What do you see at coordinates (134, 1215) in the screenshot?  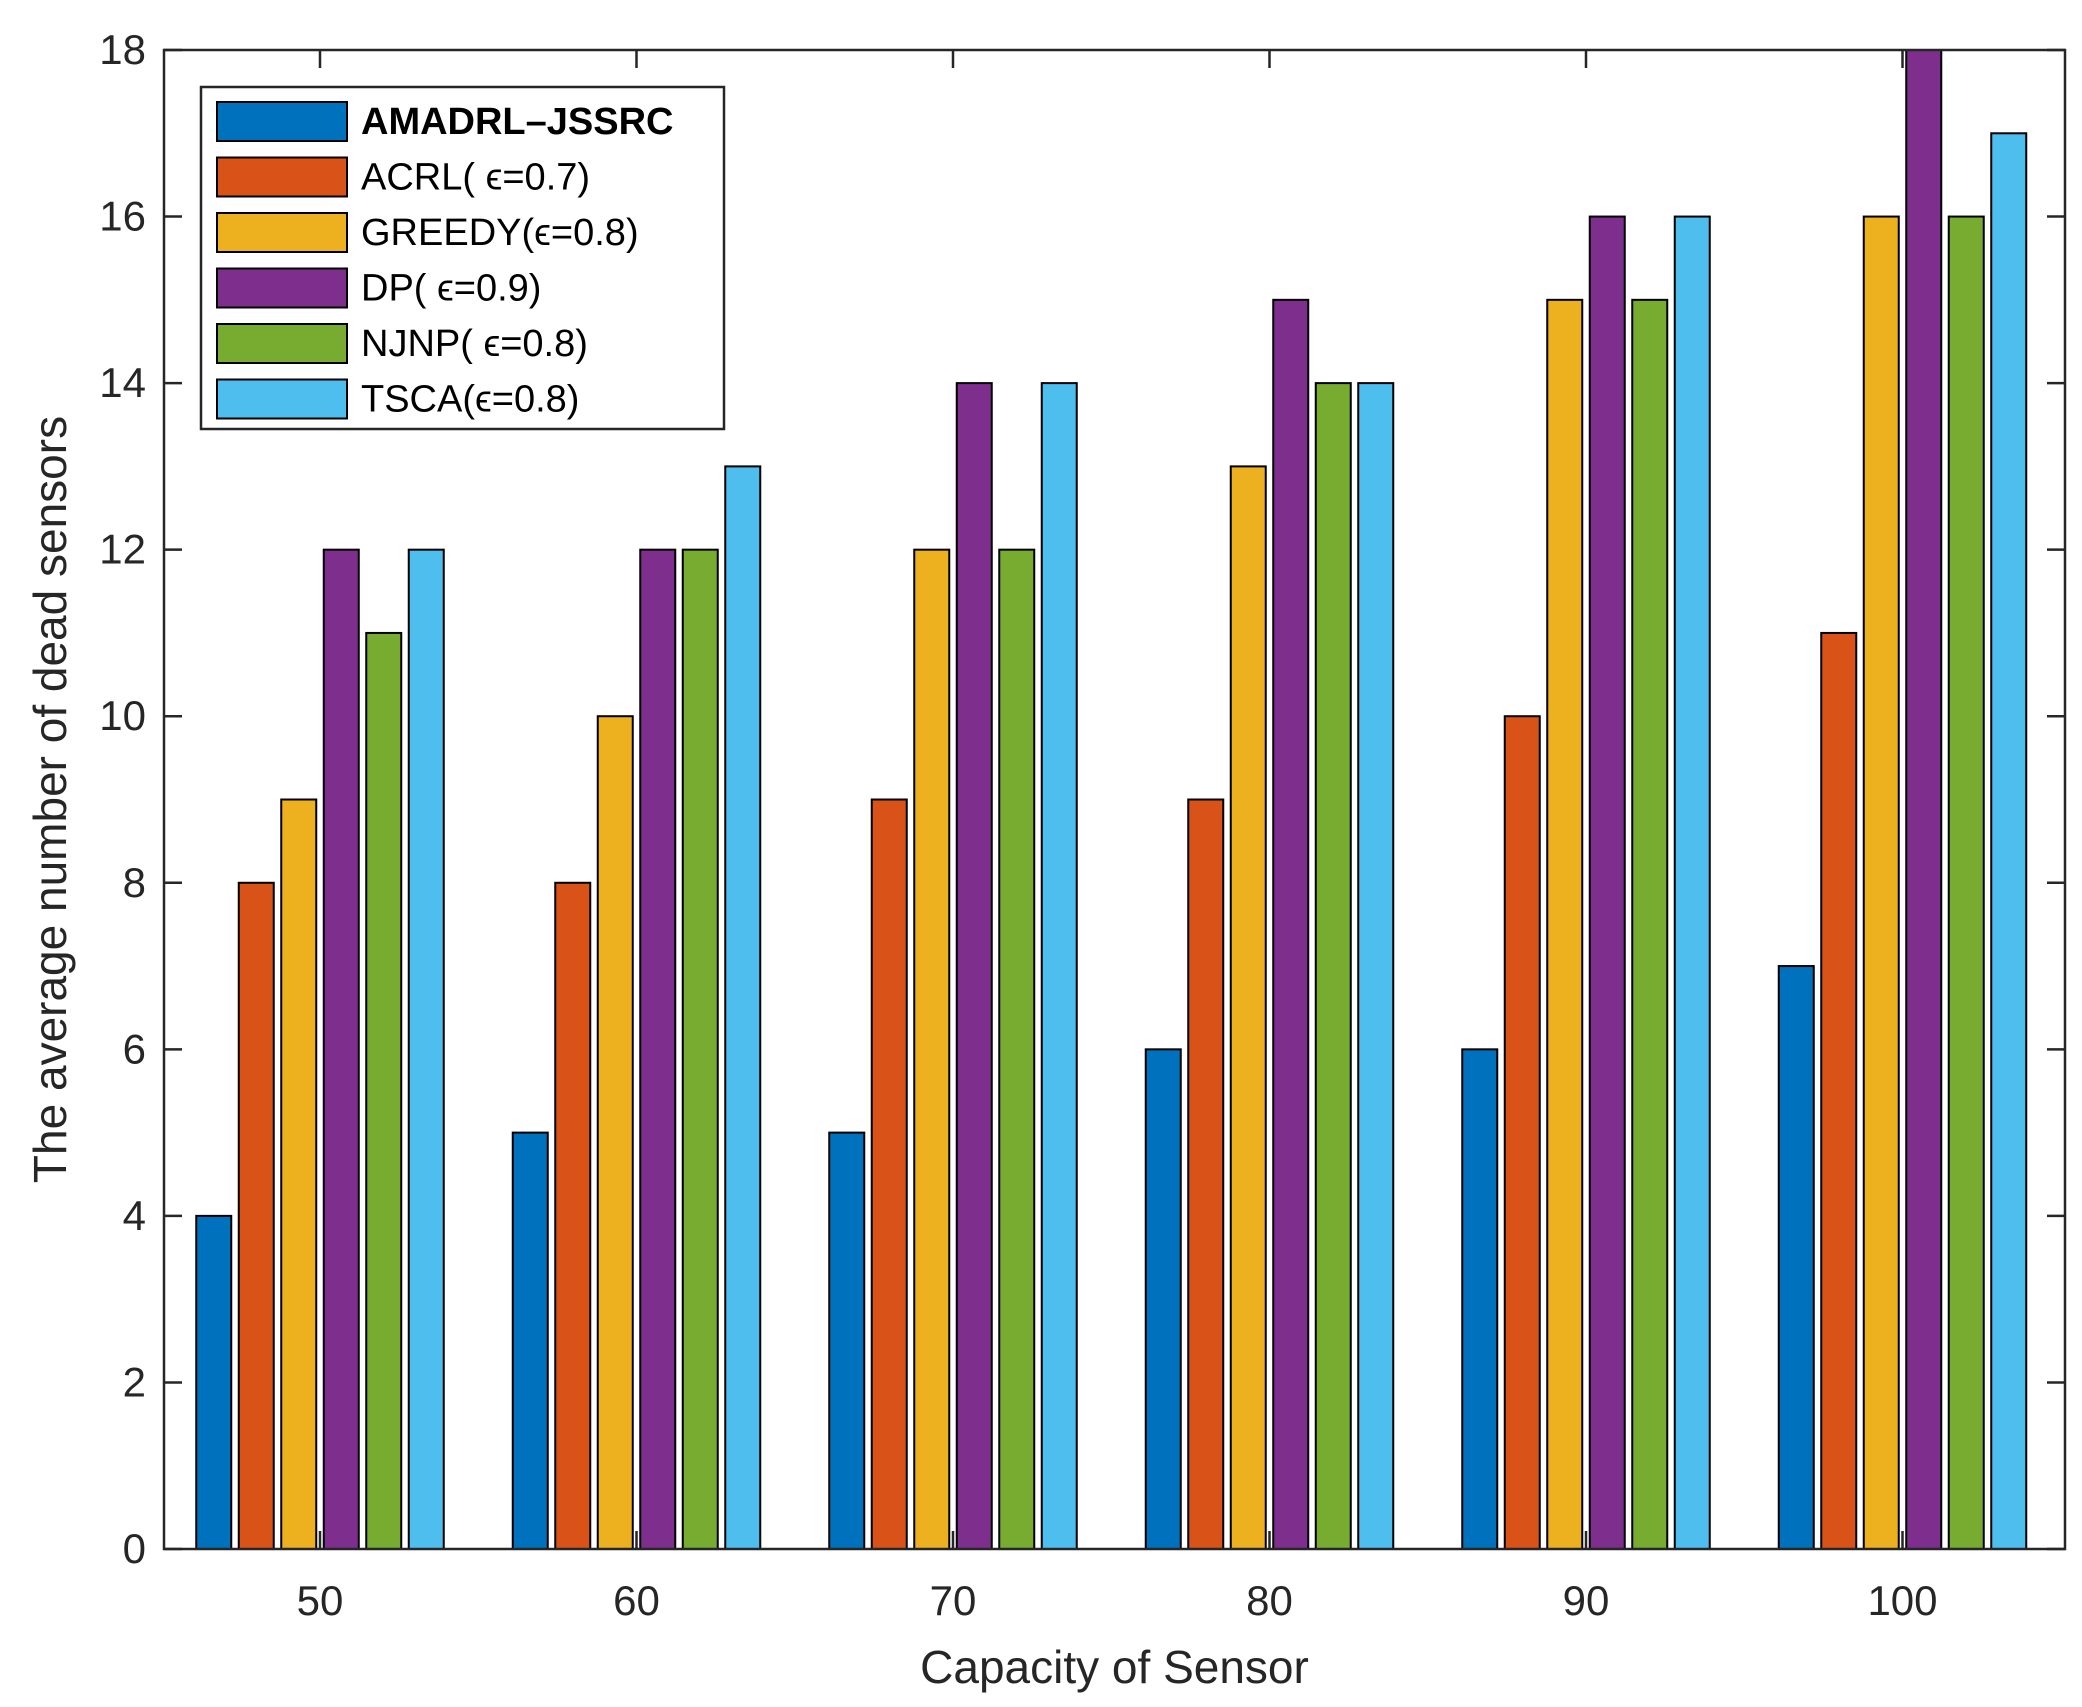 I see `y-tick-label: 4` at bounding box center [134, 1215].